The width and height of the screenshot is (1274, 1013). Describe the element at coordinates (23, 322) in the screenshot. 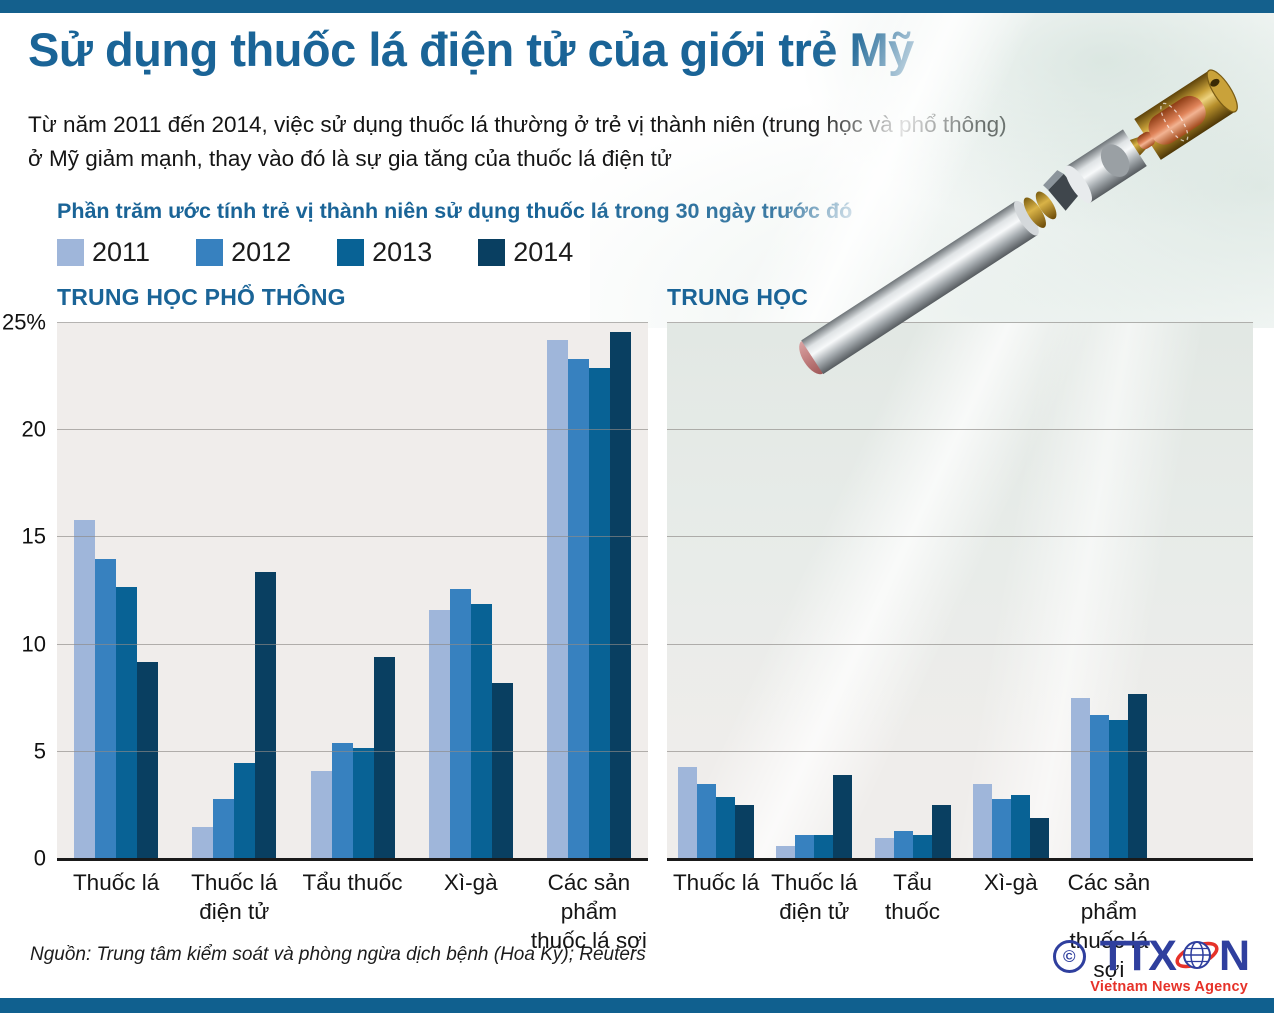

I see `y-axis-tick-25: 25%` at that location.